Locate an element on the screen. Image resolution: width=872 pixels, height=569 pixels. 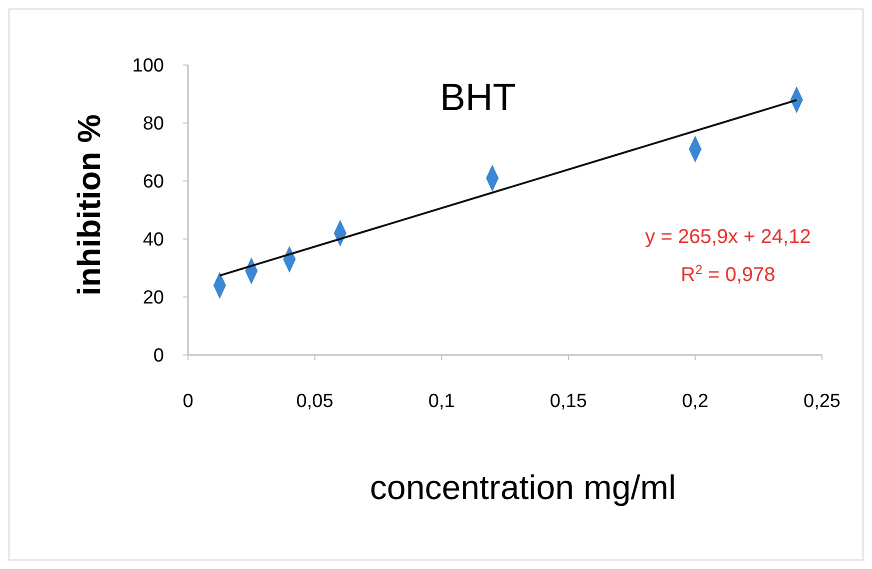
y-tick-label: 60 is located at coordinates (153, 182).